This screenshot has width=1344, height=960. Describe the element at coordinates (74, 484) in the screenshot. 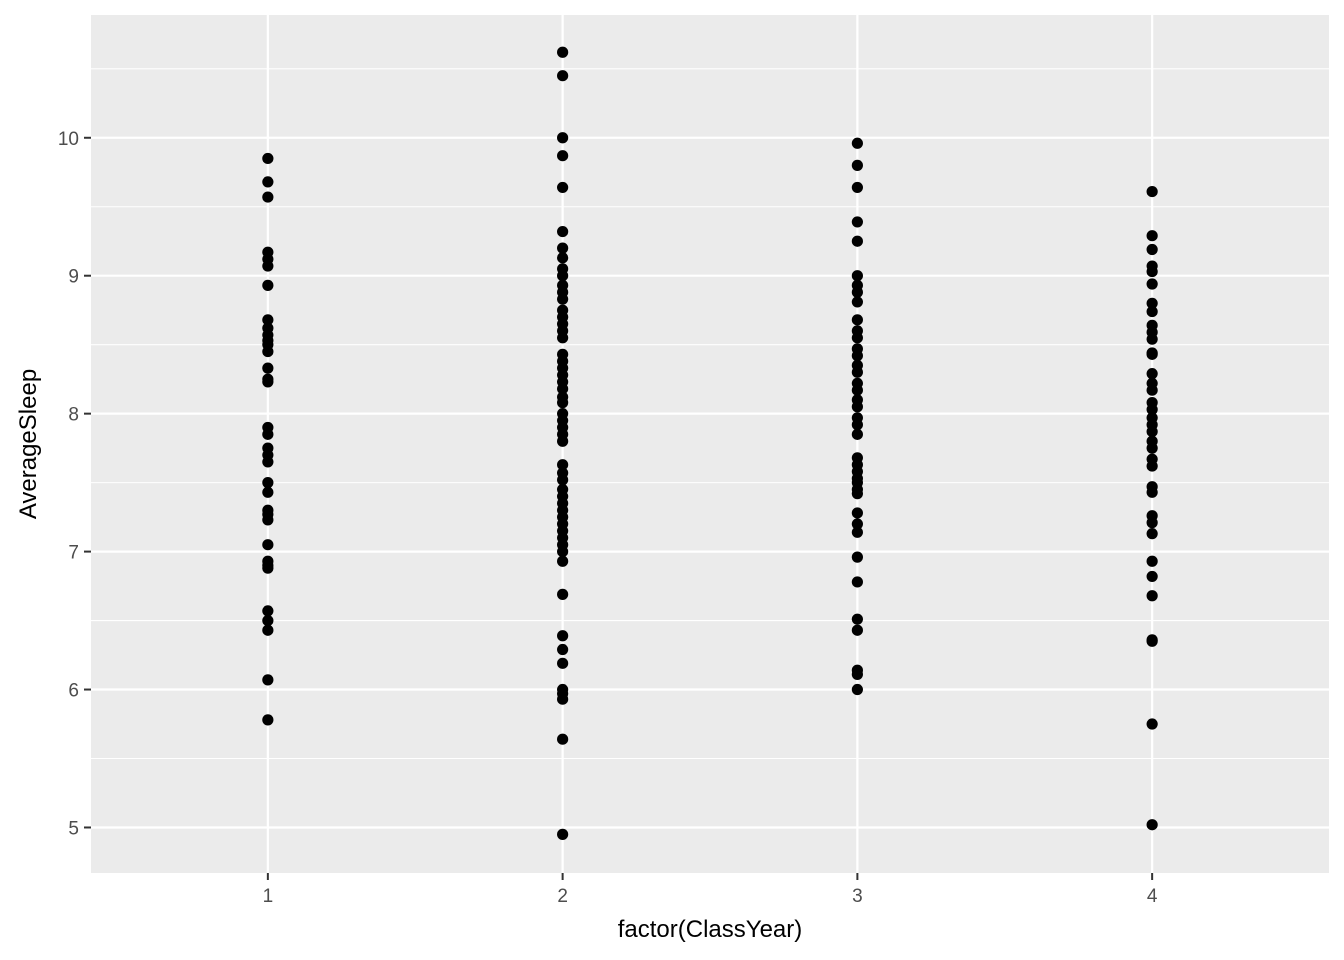

I see `y-axis: 5 6 7 8 9 10` at that location.